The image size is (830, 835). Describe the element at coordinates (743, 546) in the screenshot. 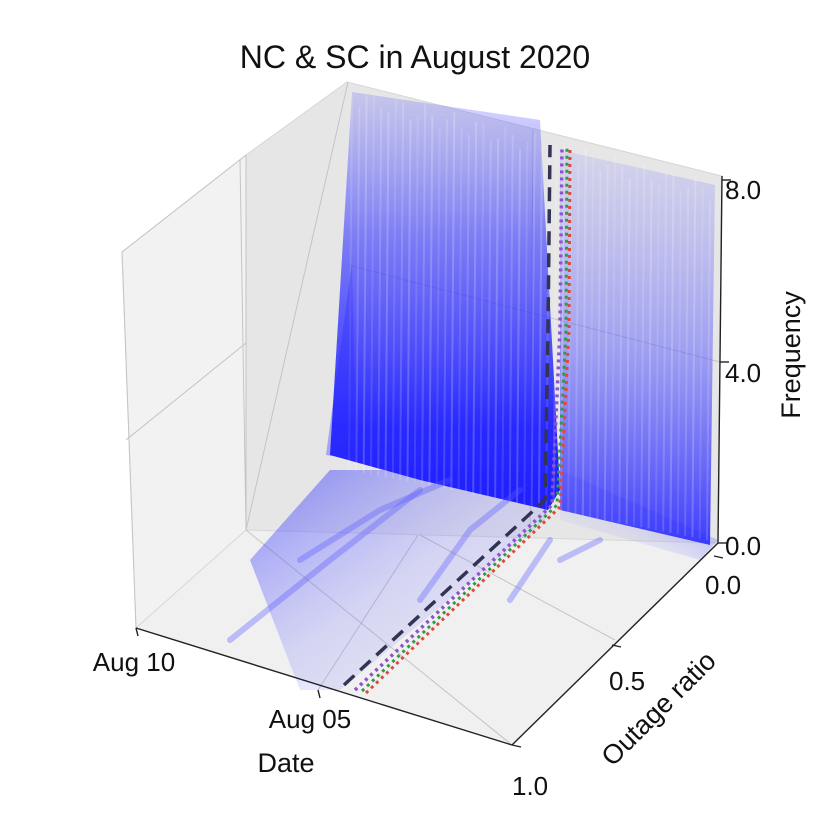

I see `z-tick-label-0: 0.0` at that location.